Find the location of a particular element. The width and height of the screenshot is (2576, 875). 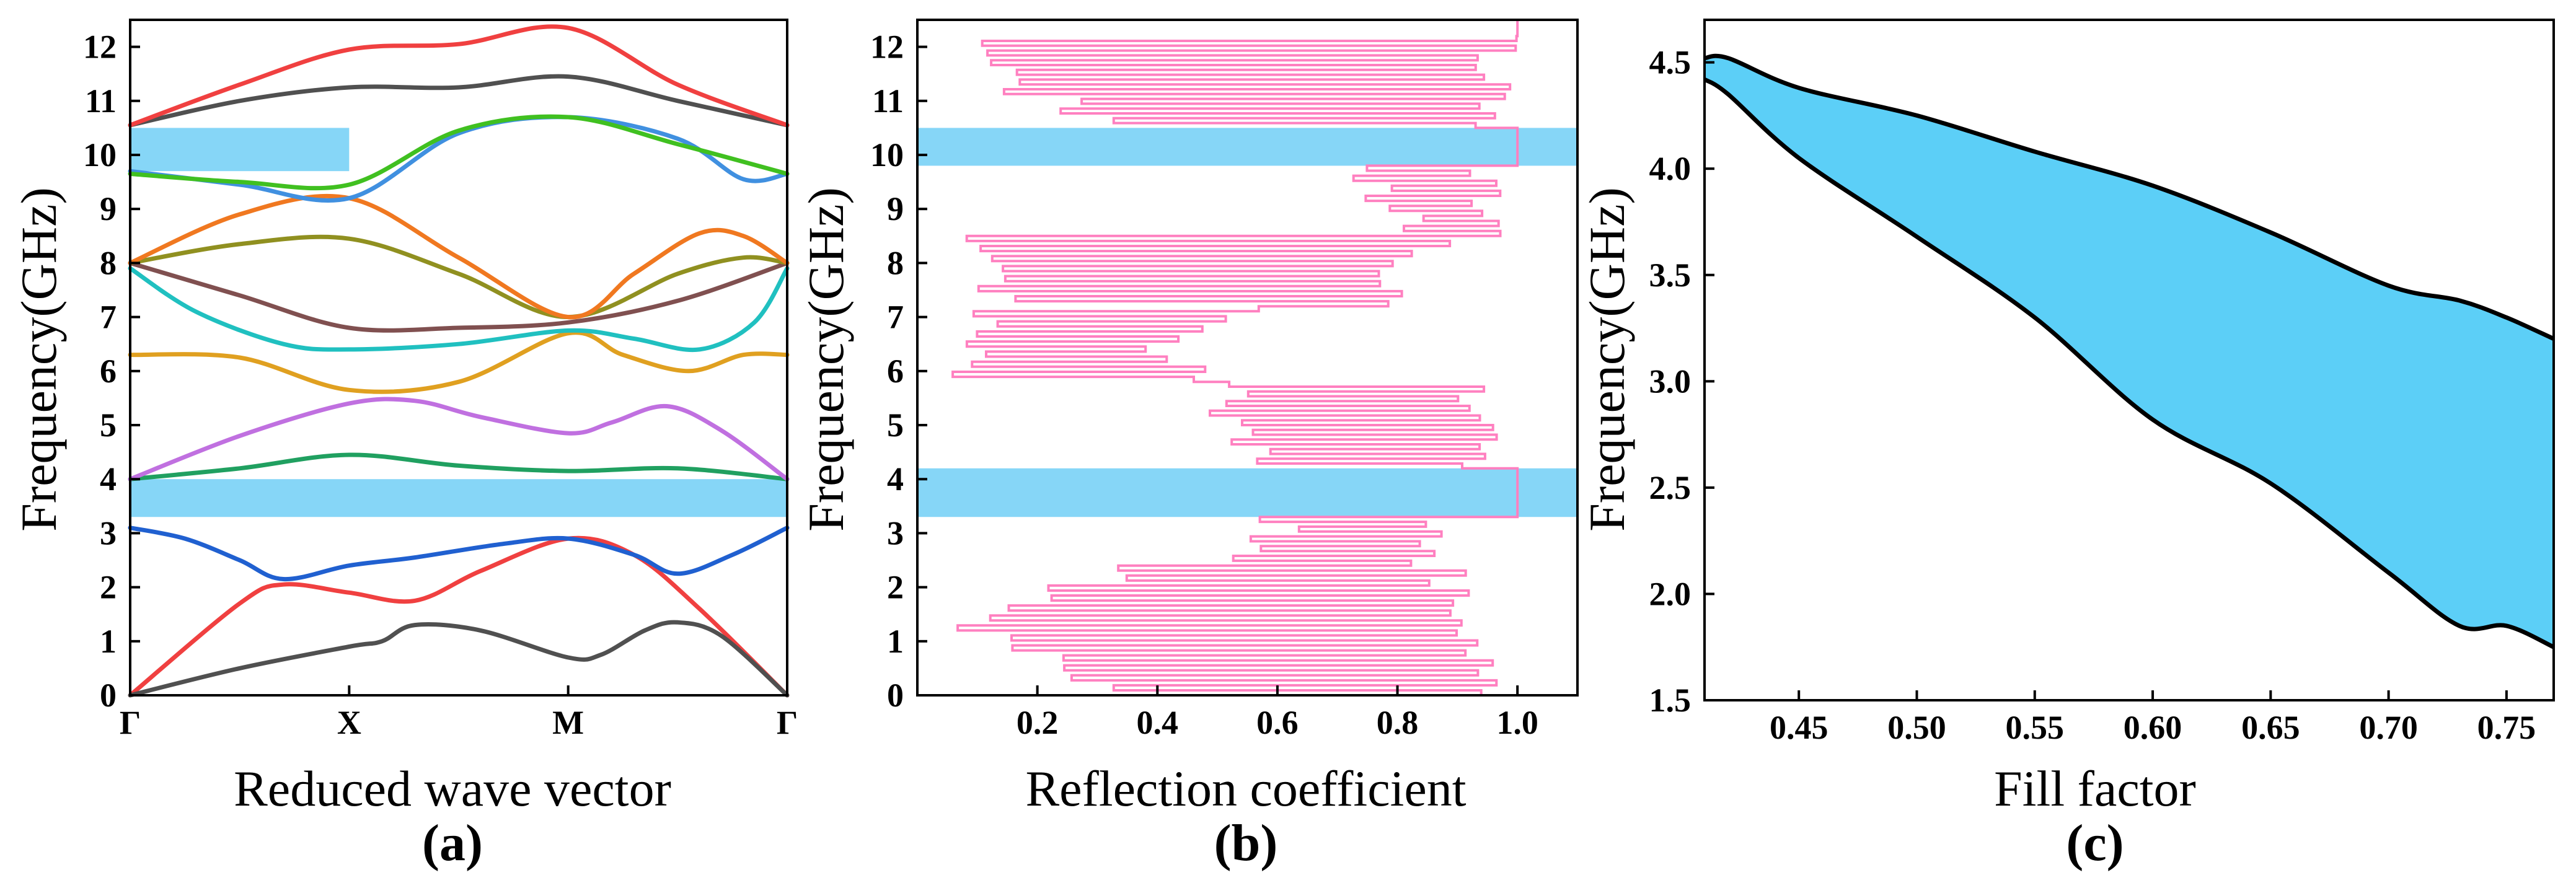

x-tick-label: 0.2 is located at coordinates (1038, 722).